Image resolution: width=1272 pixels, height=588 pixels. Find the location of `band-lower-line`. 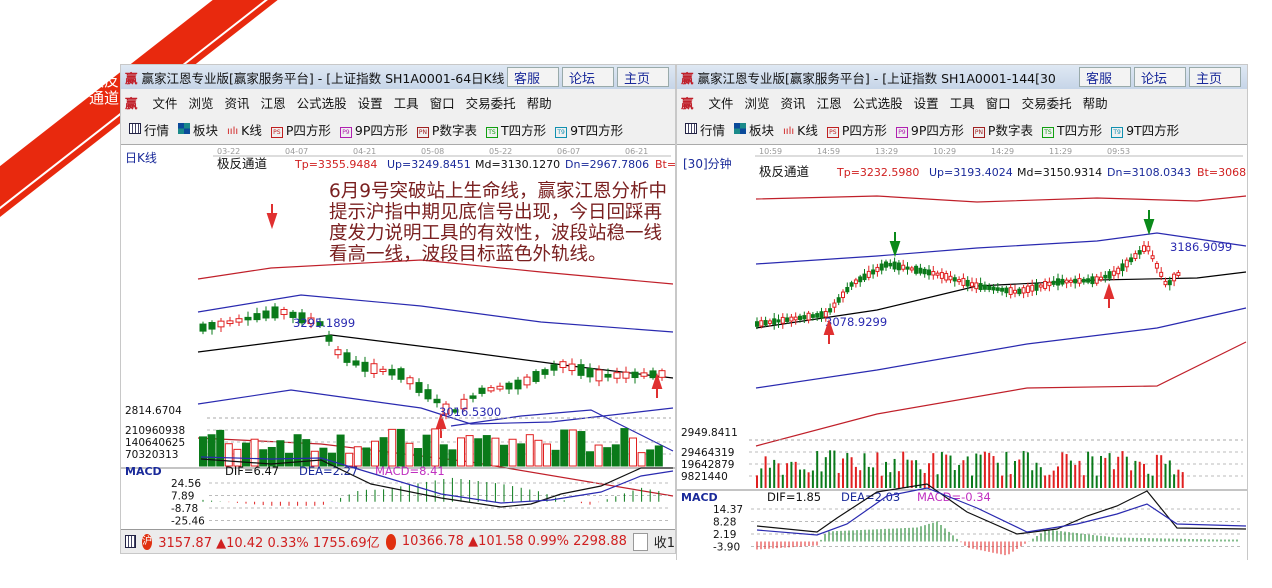

band-lower-line is located at coordinates (435, 407).